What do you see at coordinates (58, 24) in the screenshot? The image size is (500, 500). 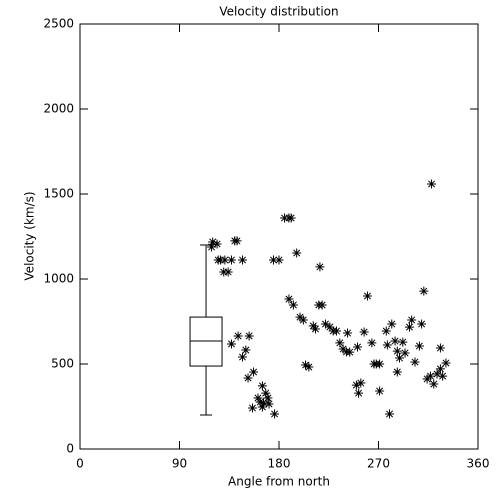 I see `y-tick-label: 2500` at bounding box center [58, 24].